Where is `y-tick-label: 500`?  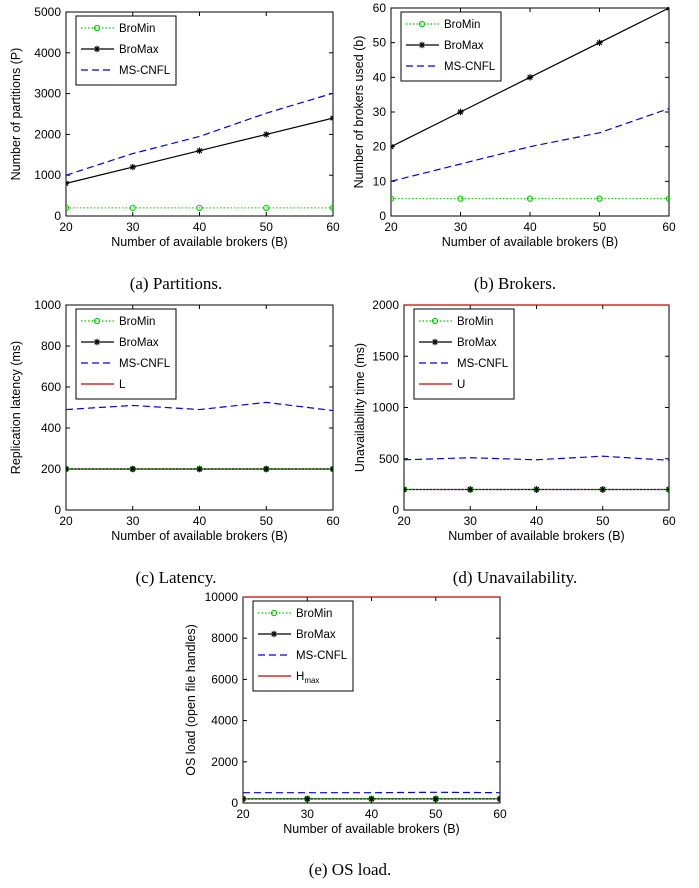
y-tick-label: 500 is located at coordinates (389, 459).